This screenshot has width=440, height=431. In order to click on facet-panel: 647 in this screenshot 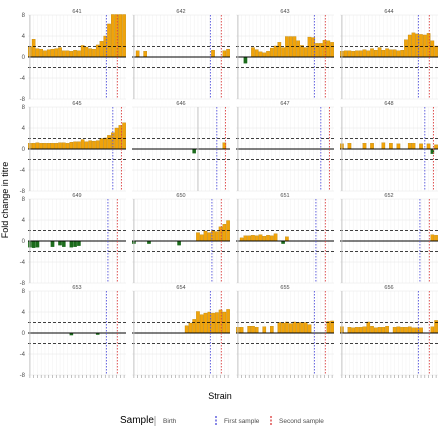, I will do `click(285, 146)`.